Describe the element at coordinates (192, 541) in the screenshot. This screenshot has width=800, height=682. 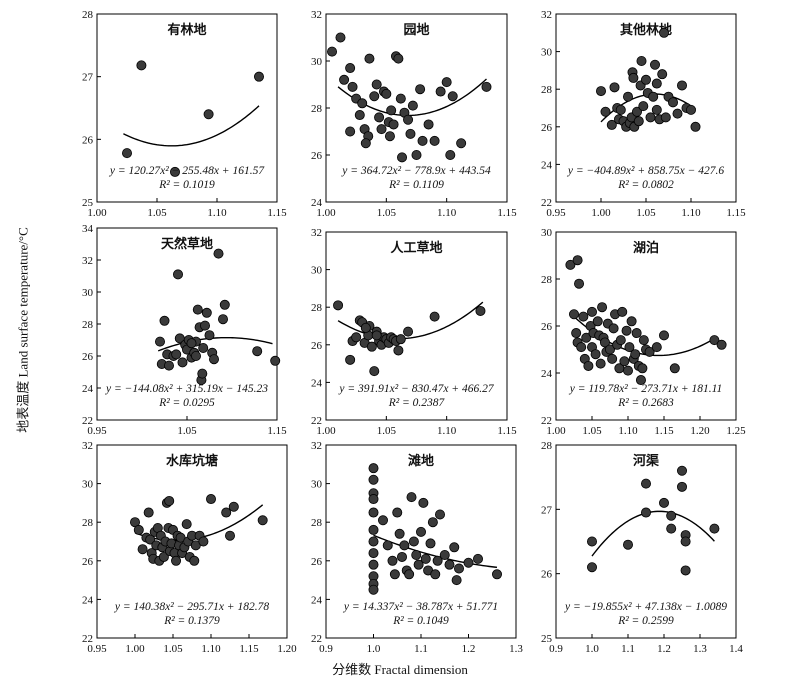
I see `plot-frame` at that location.